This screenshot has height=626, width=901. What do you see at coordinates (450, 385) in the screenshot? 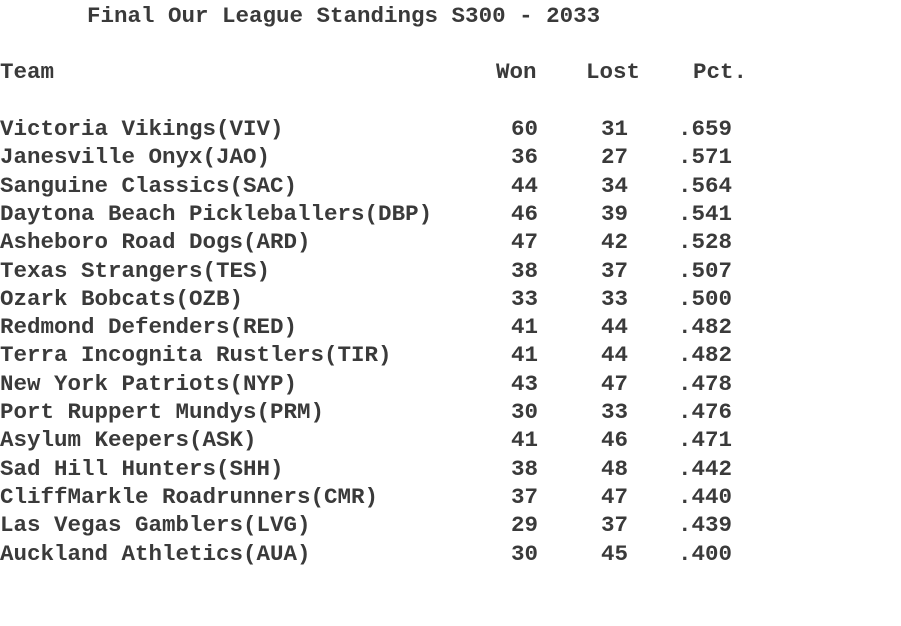
I see `table-row: New York Patriots(NYP) 43 47 .478` at bounding box center [450, 385].